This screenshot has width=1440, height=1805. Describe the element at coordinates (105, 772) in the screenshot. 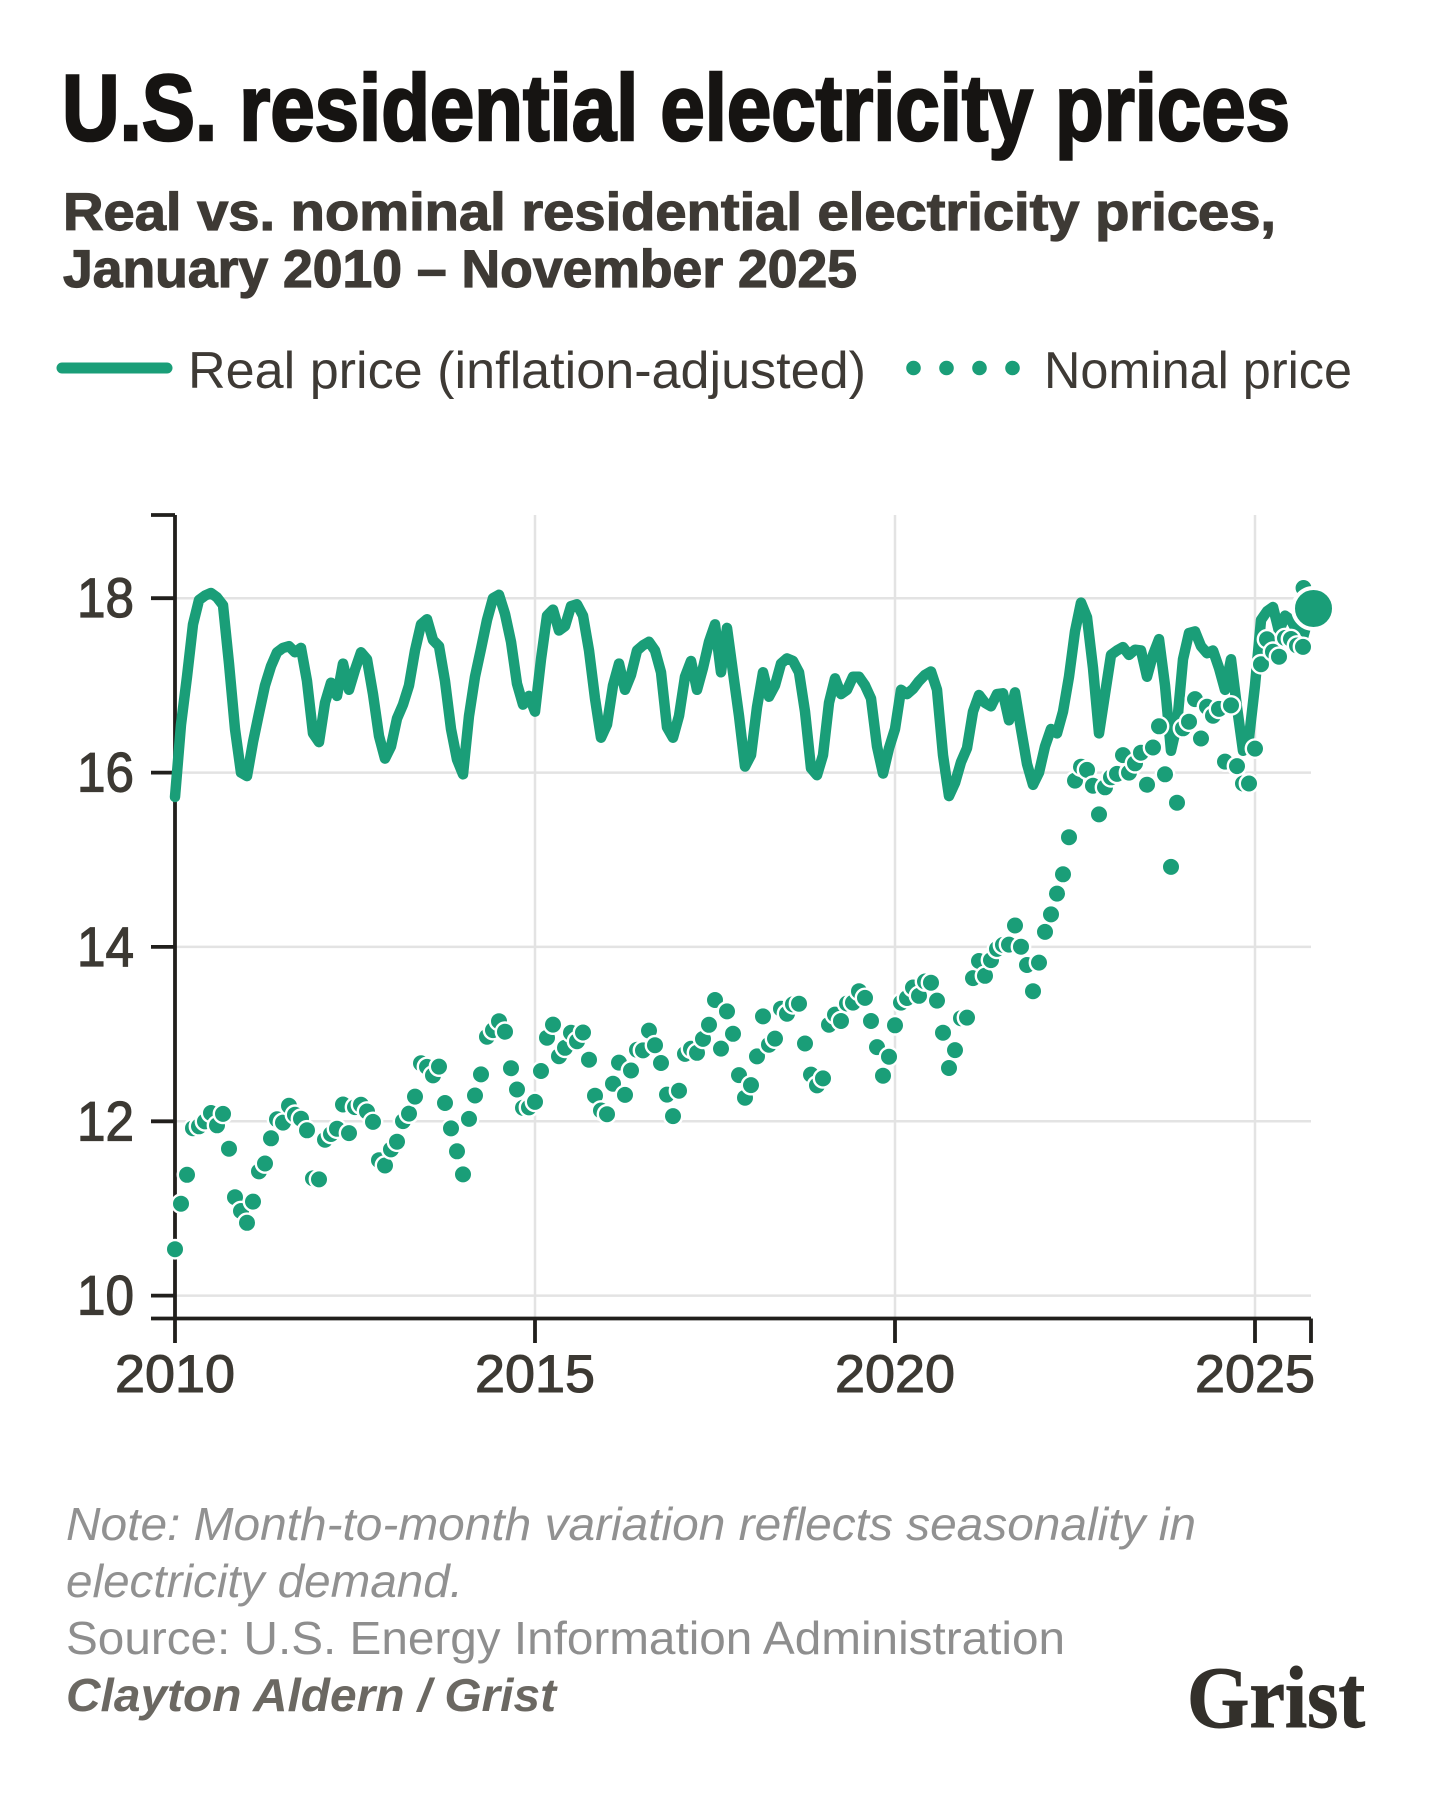

I see `svg-text: 16` at that location.